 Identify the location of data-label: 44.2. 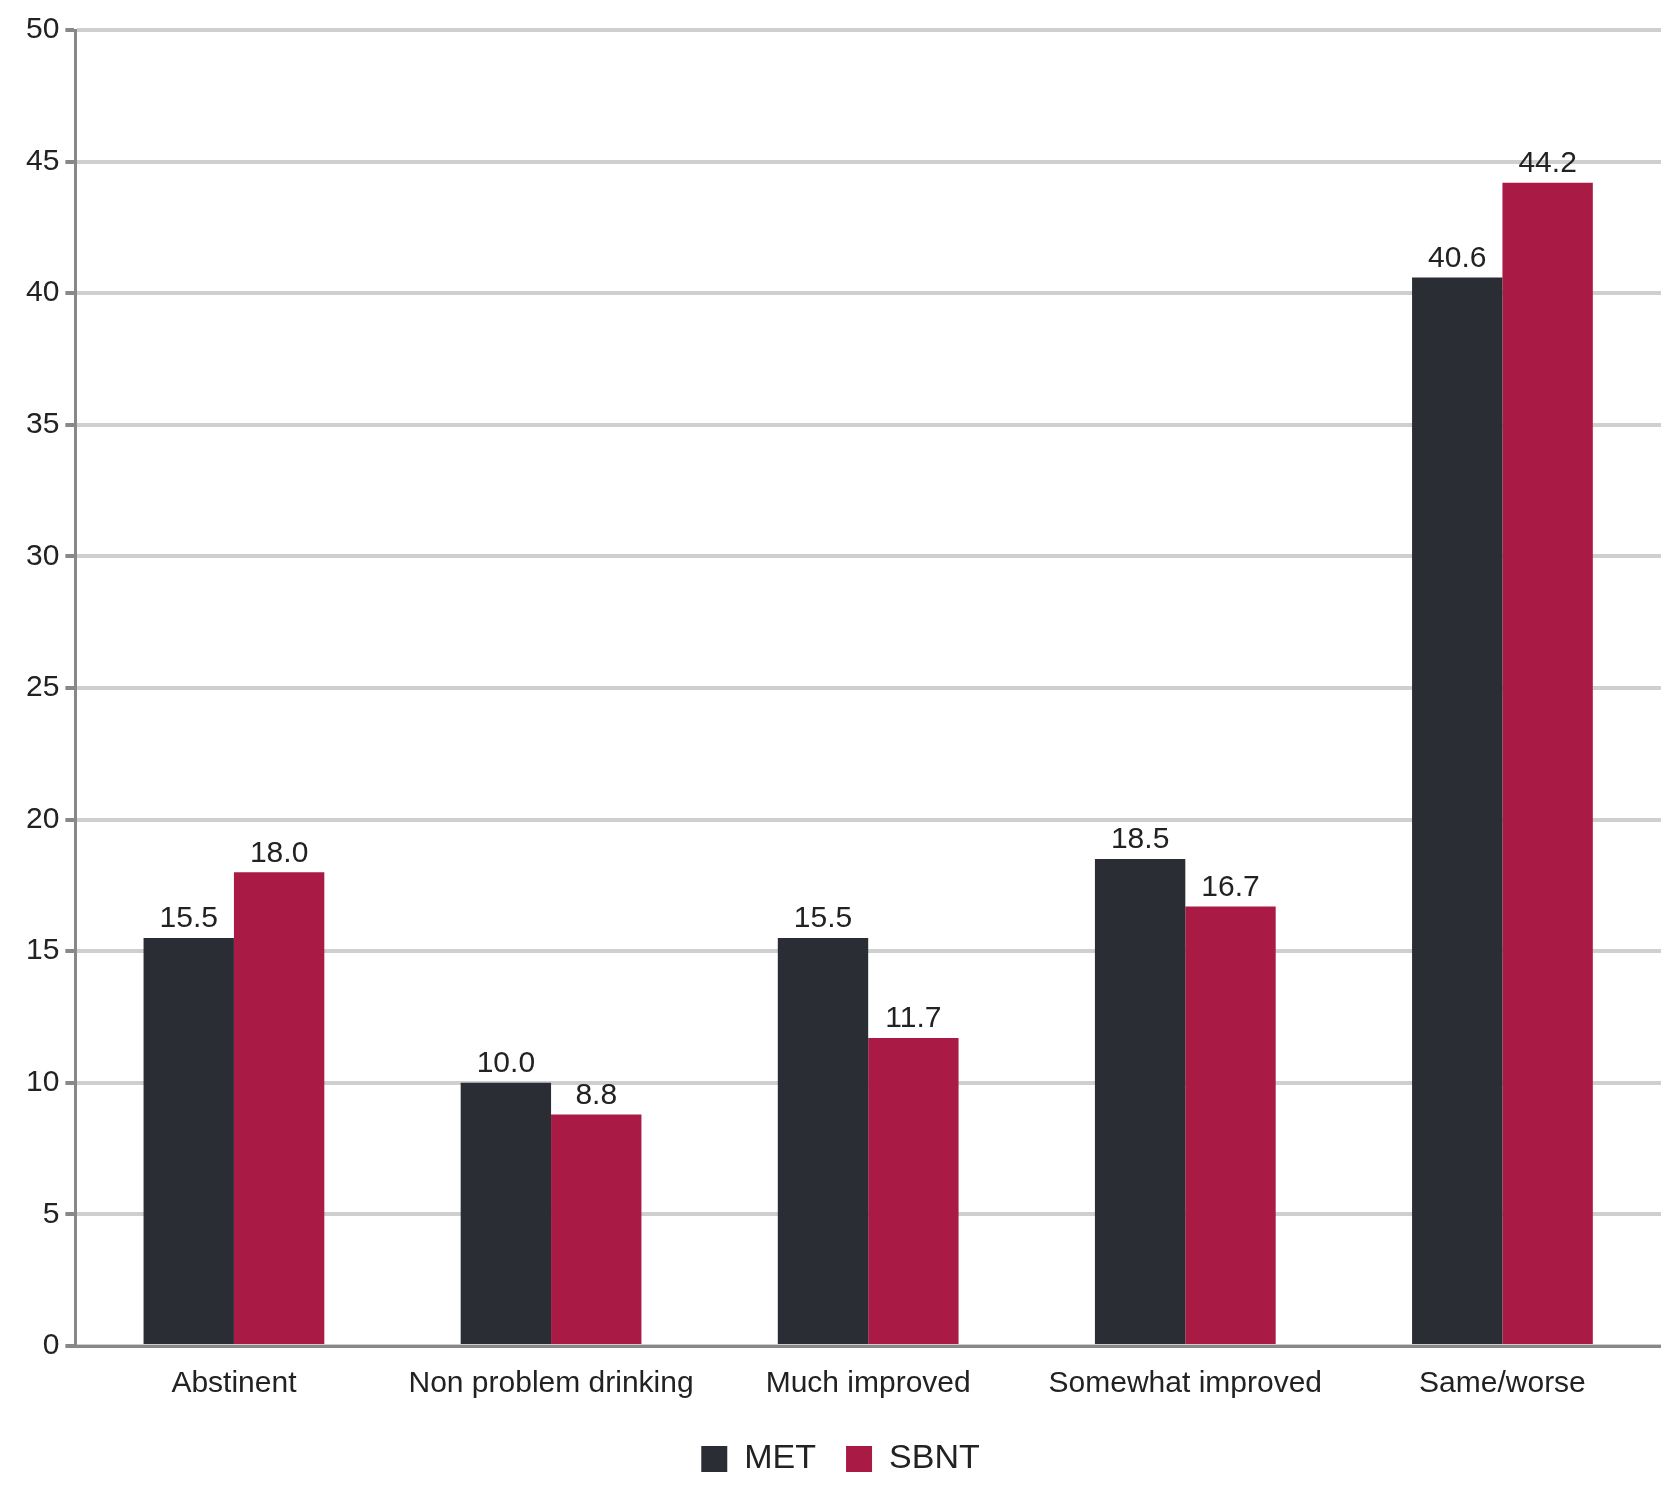
(1547, 161).